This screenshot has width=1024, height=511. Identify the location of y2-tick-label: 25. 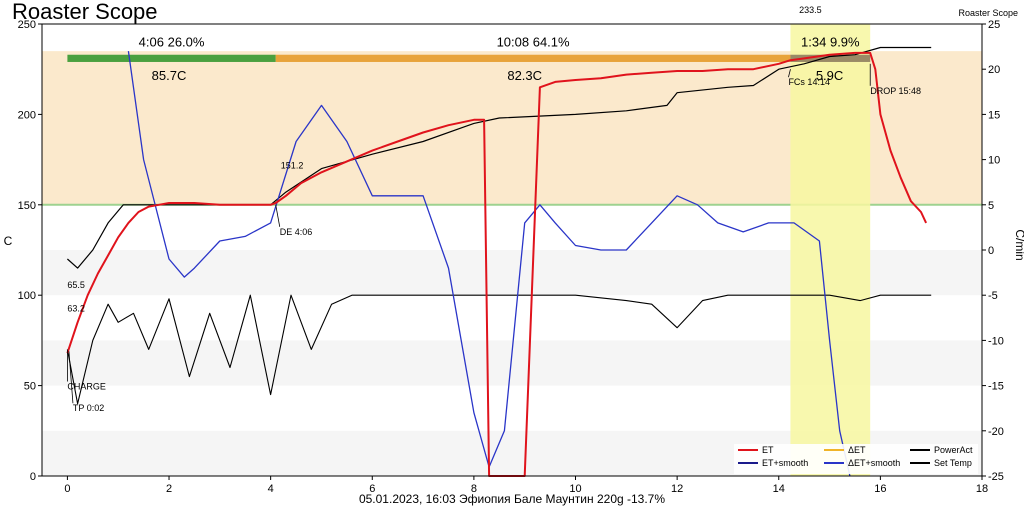
(994, 25).